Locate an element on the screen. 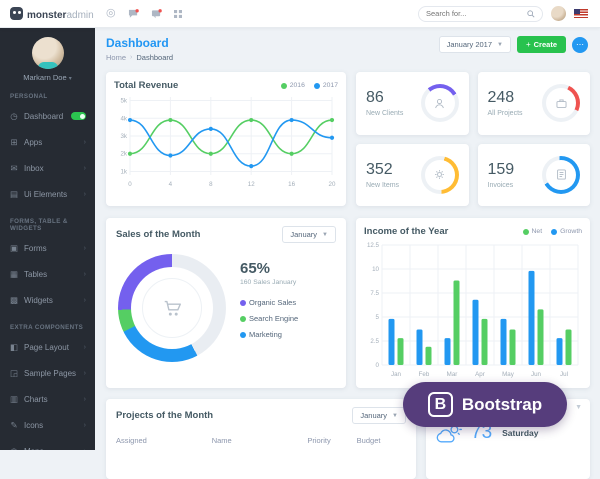 This screenshot has width=600, height=479. sidebar-item-page-layout: ◧ Page Layout › is located at coordinates (47, 346).